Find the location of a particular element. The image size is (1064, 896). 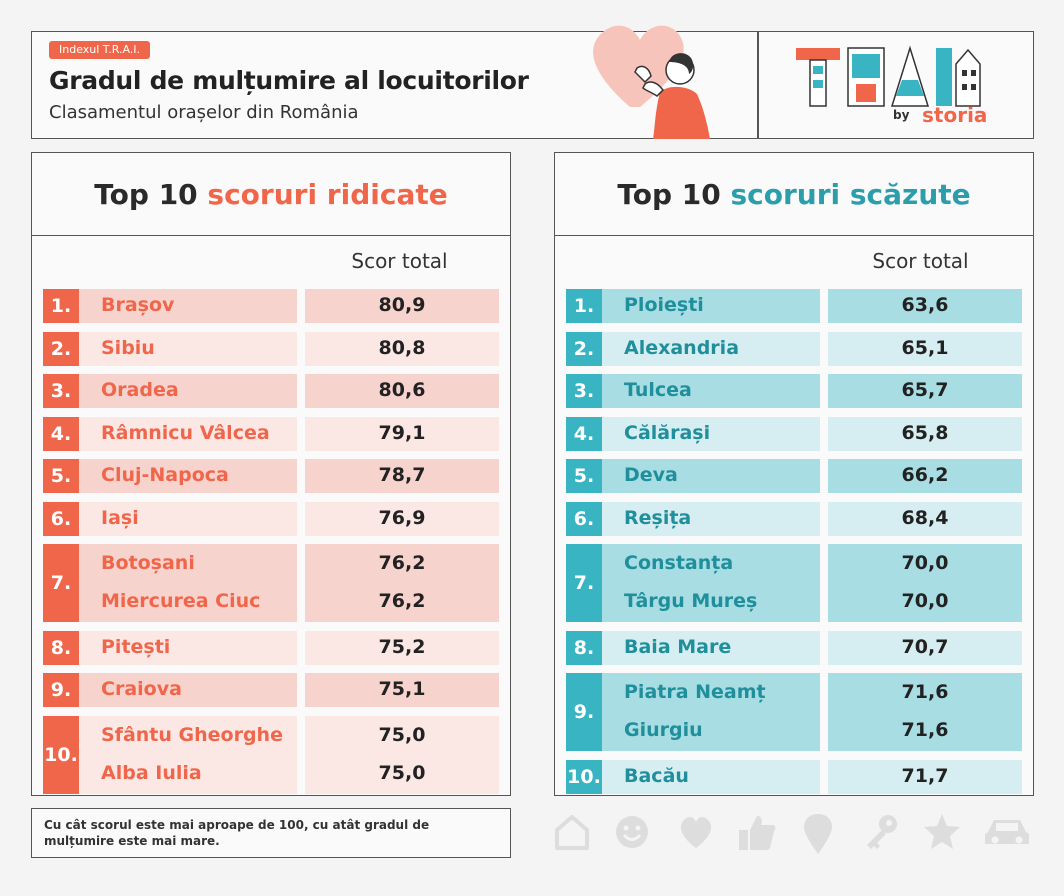

score-value: 76,9 is located at coordinates (402, 517).